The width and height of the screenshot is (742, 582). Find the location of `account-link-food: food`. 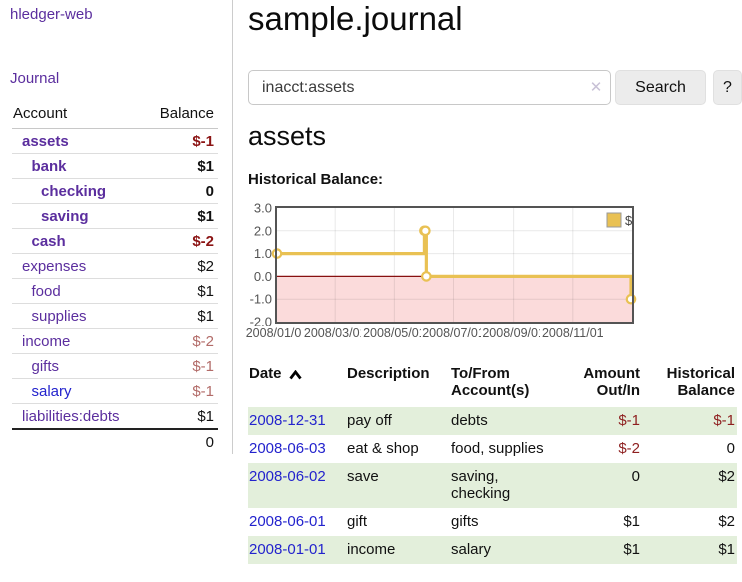

account-link-food: food is located at coordinates (46, 291).